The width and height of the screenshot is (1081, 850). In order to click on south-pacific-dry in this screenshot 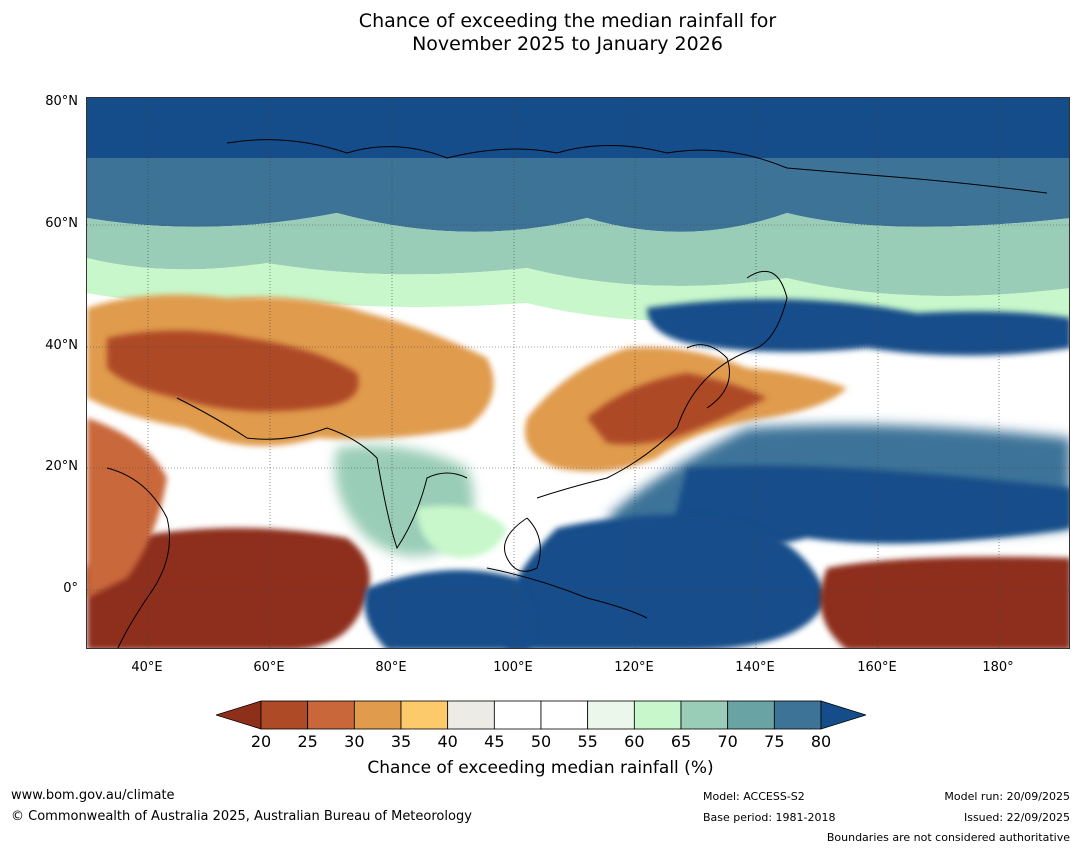, I will do `click(944, 602)`.